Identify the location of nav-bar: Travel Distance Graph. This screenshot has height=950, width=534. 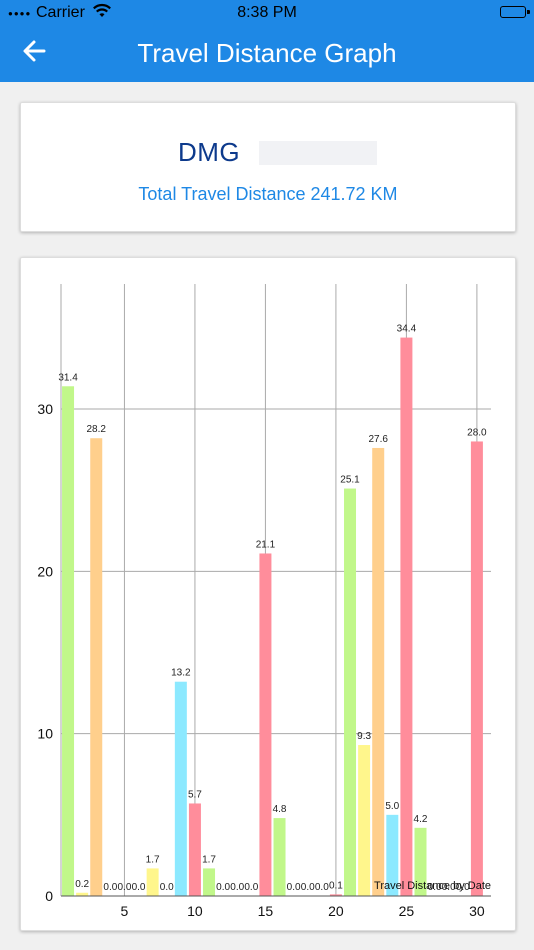
(267, 54).